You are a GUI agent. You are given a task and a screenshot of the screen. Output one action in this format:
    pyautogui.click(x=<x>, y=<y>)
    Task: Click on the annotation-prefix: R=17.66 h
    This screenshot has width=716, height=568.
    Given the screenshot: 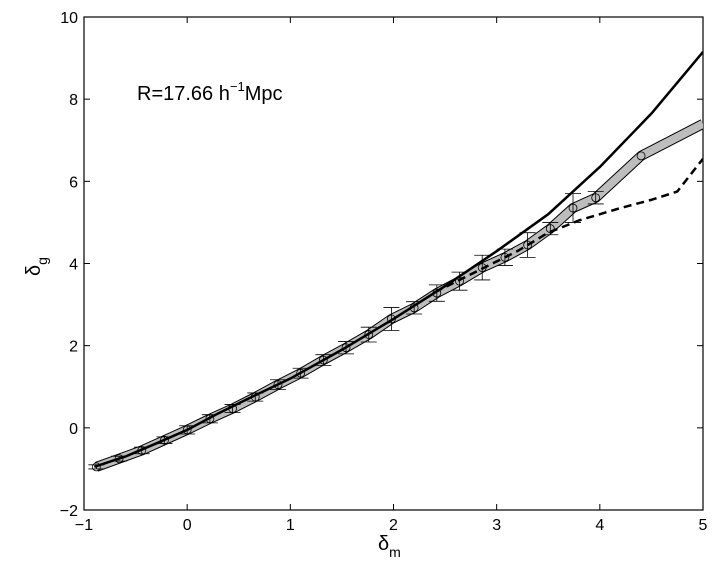 What is the action you would take?
    pyautogui.click(x=183, y=94)
    